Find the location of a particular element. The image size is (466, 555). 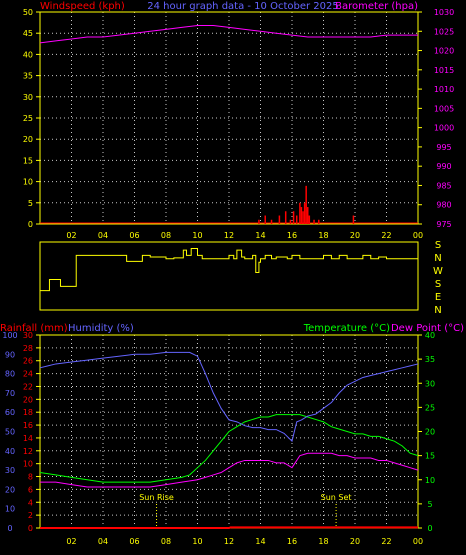

rainfall-tick-label: 14 is located at coordinates (28, 438).